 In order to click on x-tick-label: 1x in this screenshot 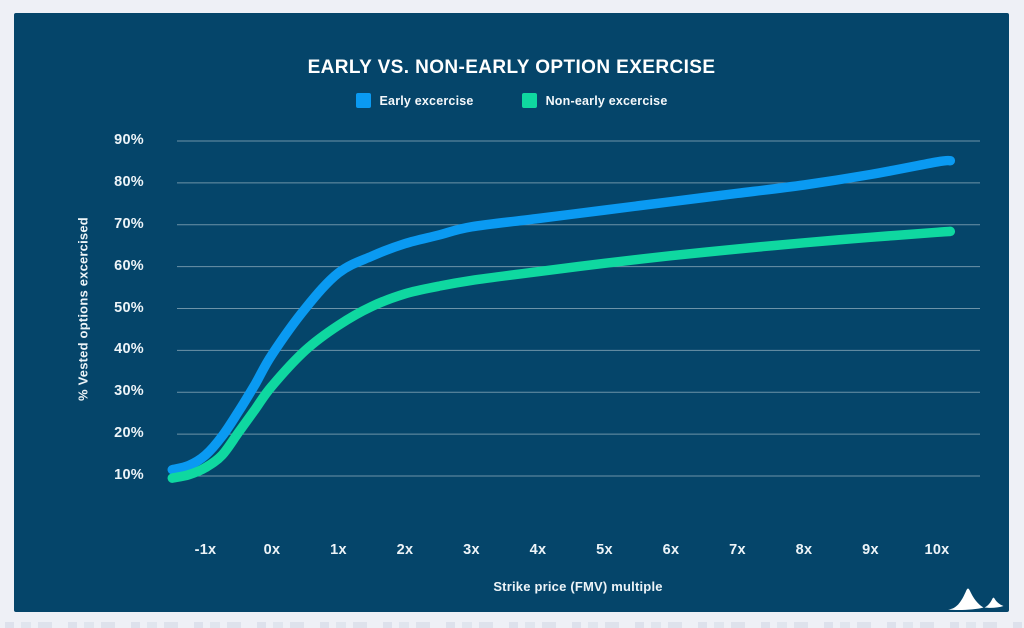, I will do `click(338, 550)`.